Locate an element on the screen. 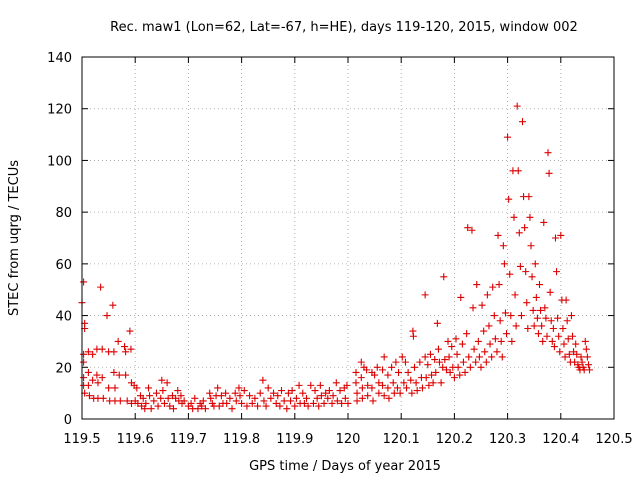 The image size is (640, 480). x-tick-label: 119.8 is located at coordinates (241, 439).